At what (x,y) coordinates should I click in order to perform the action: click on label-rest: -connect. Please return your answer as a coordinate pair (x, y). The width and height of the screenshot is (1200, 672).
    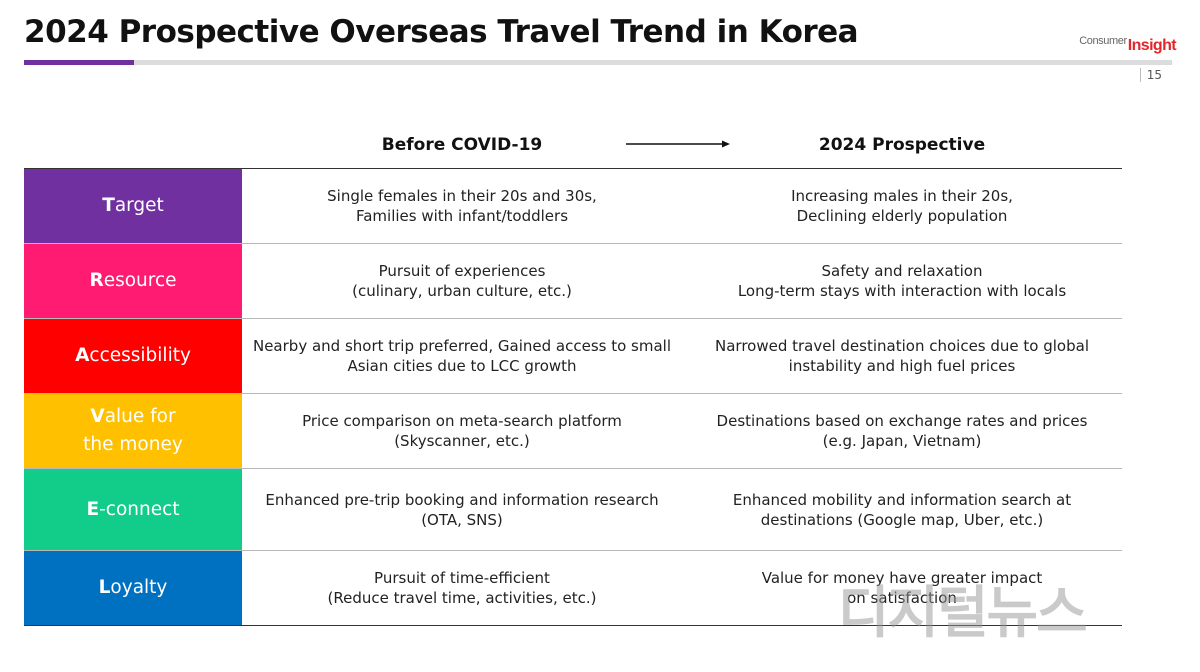
    Looking at the image, I should click on (139, 509).